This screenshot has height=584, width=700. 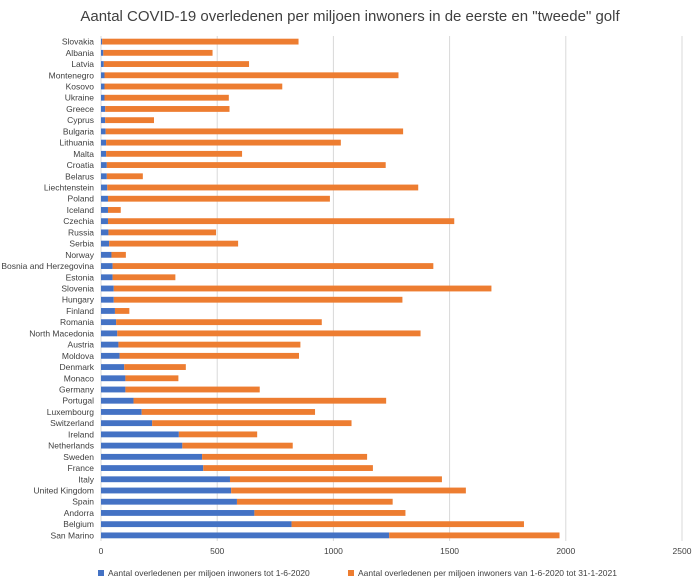 I want to click on category-label: Luxembourg, so click(x=71, y=412).